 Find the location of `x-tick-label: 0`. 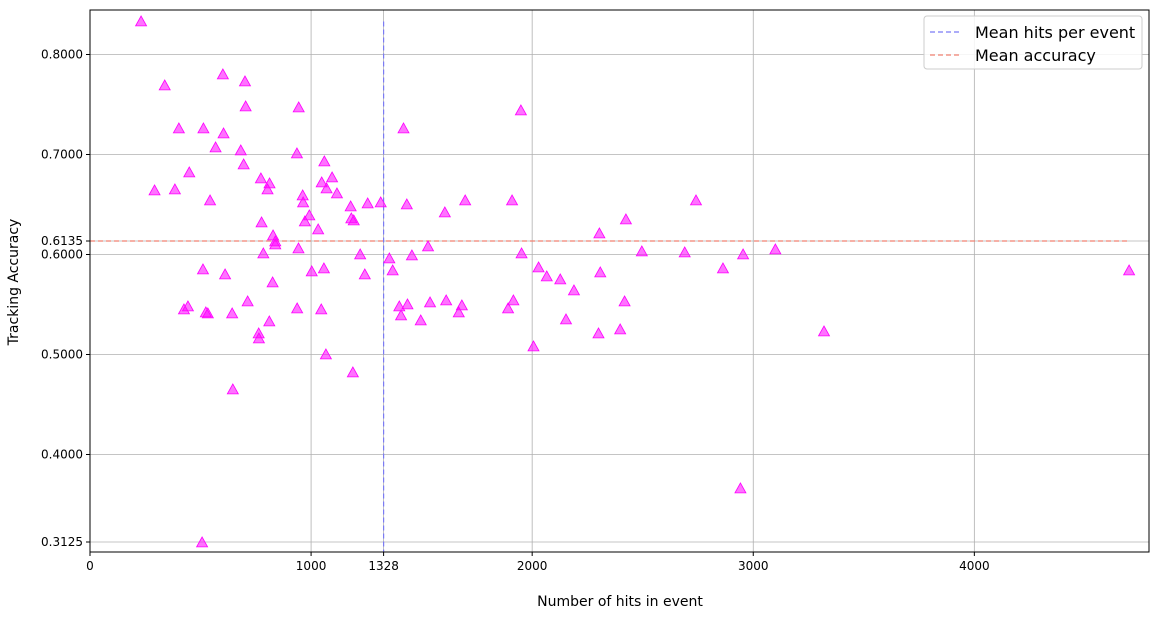

x-tick-label: 0 is located at coordinates (90, 566).